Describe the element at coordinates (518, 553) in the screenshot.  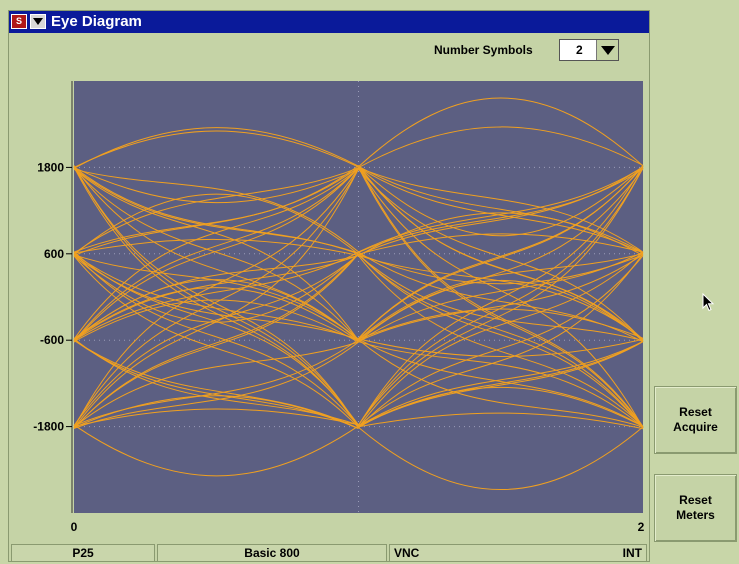
I see `status-mode-cell: VNC INT` at that location.